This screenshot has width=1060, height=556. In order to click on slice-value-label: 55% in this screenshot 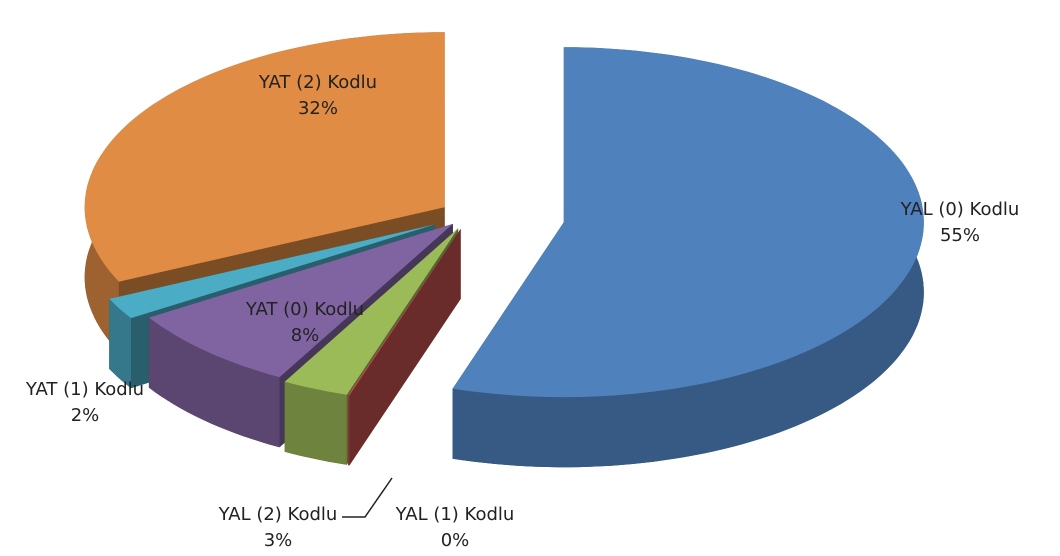, I will do `click(960, 235)`.